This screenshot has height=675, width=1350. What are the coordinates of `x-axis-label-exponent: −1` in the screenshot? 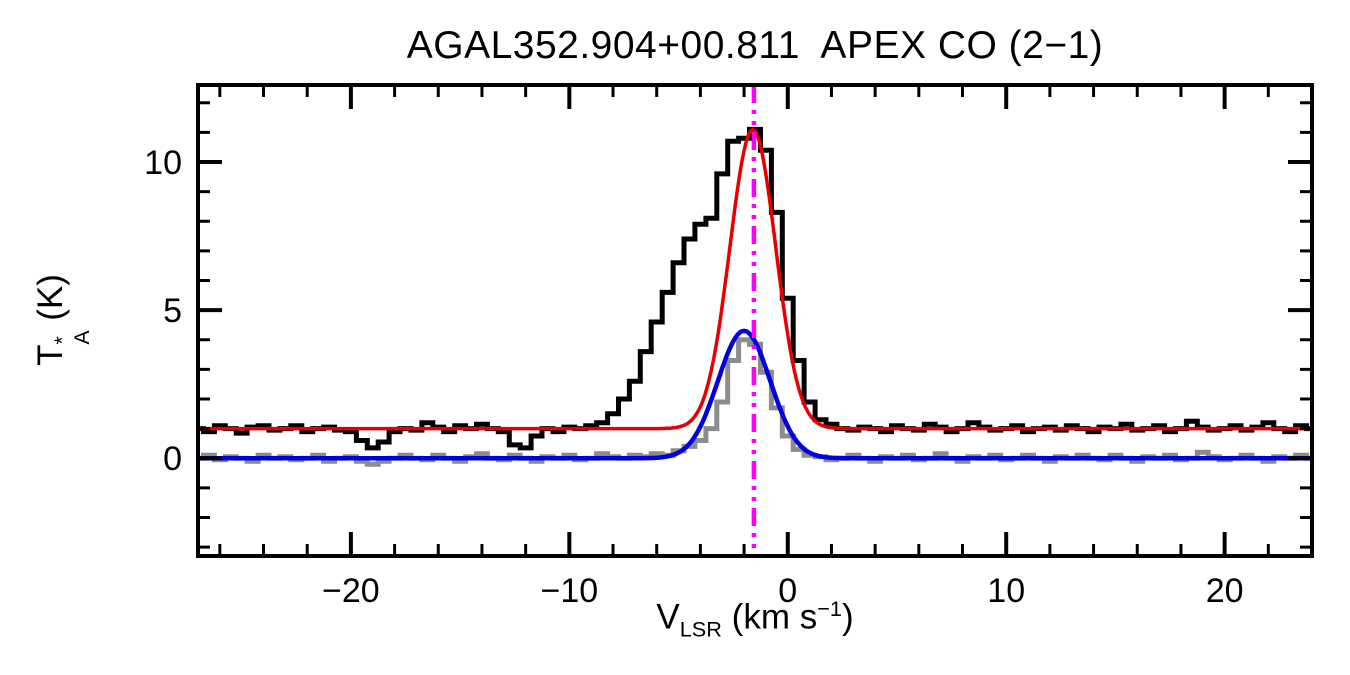 It's located at (829, 608).